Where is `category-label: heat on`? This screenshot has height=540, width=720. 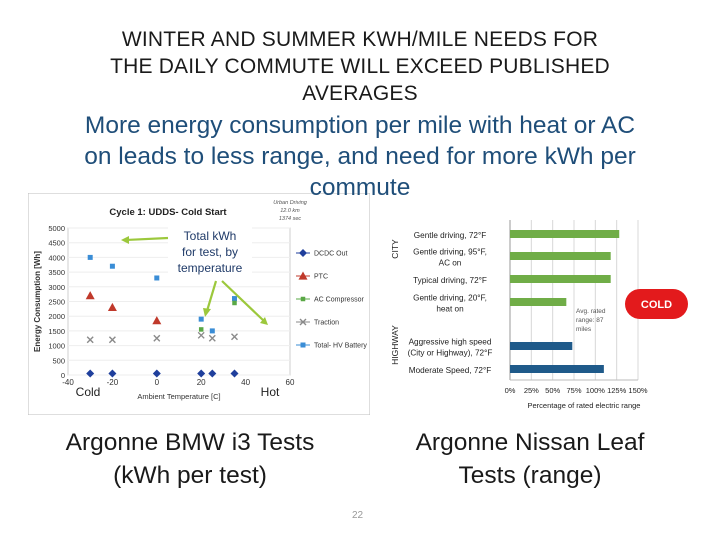
category-label: heat on is located at coordinates (450, 309).